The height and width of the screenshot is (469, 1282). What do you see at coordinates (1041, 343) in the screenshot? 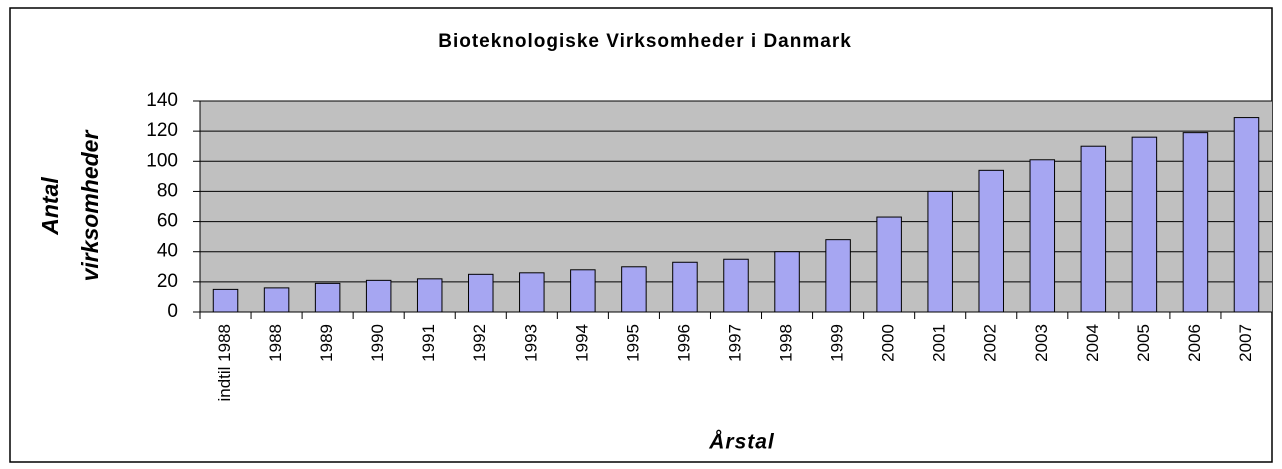
I see `x-tick-label: 2003` at bounding box center [1041, 343].